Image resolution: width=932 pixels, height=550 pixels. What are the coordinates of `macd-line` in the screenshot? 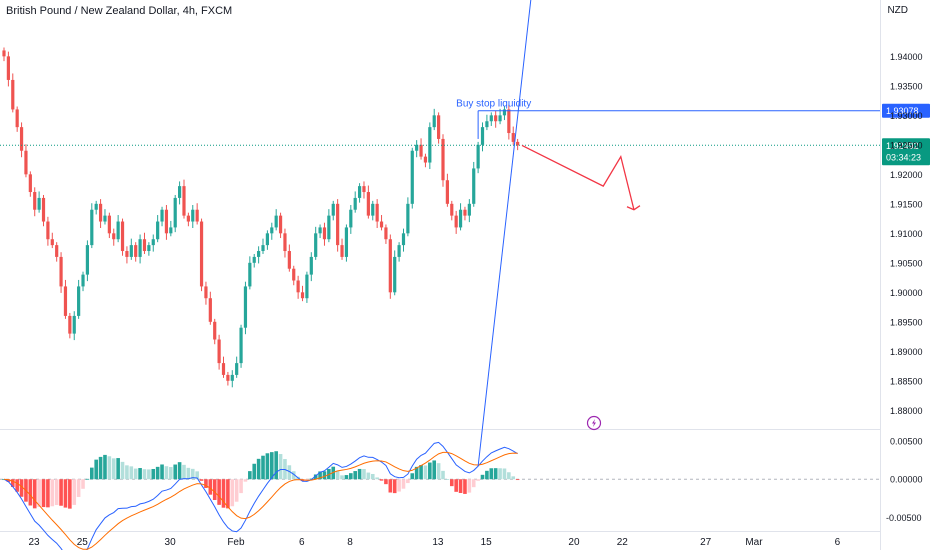 It's located at (260, 495).